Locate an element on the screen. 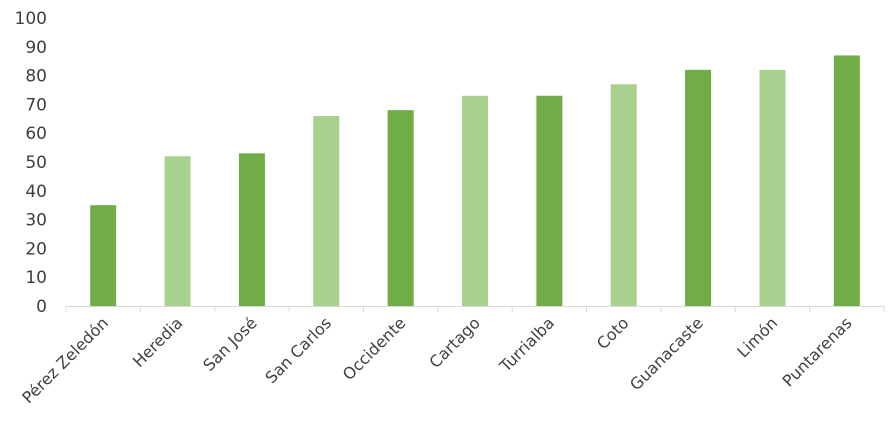 Image resolution: width=890 pixels, height=421 pixels. x-category-label: Puntarenas is located at coordinates (817, 351).